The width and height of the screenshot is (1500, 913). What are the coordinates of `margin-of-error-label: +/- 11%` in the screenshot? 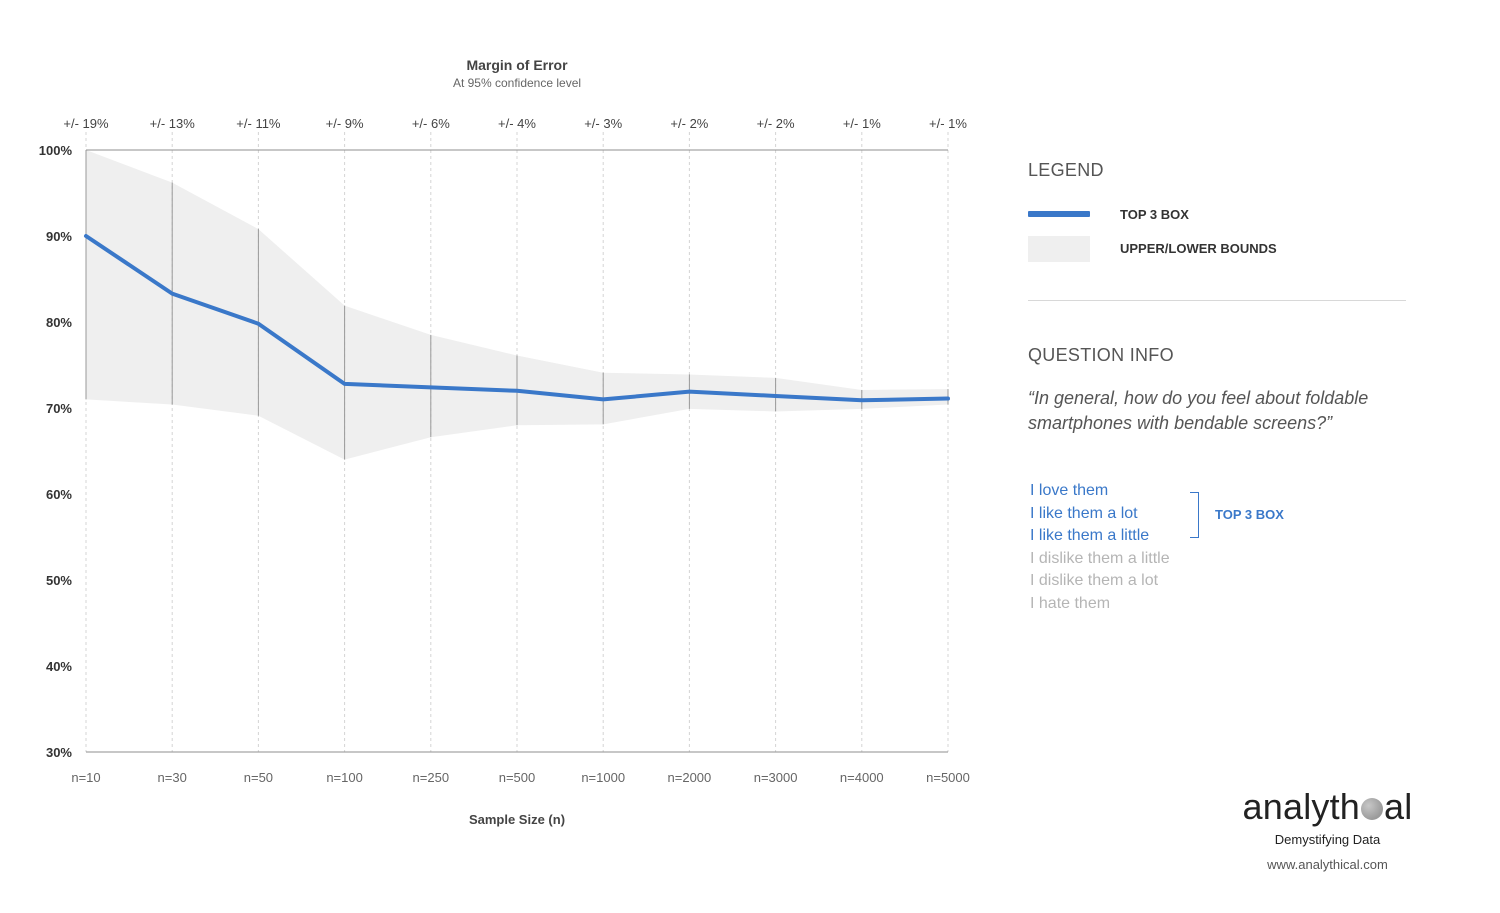 It's located at (258, 123).